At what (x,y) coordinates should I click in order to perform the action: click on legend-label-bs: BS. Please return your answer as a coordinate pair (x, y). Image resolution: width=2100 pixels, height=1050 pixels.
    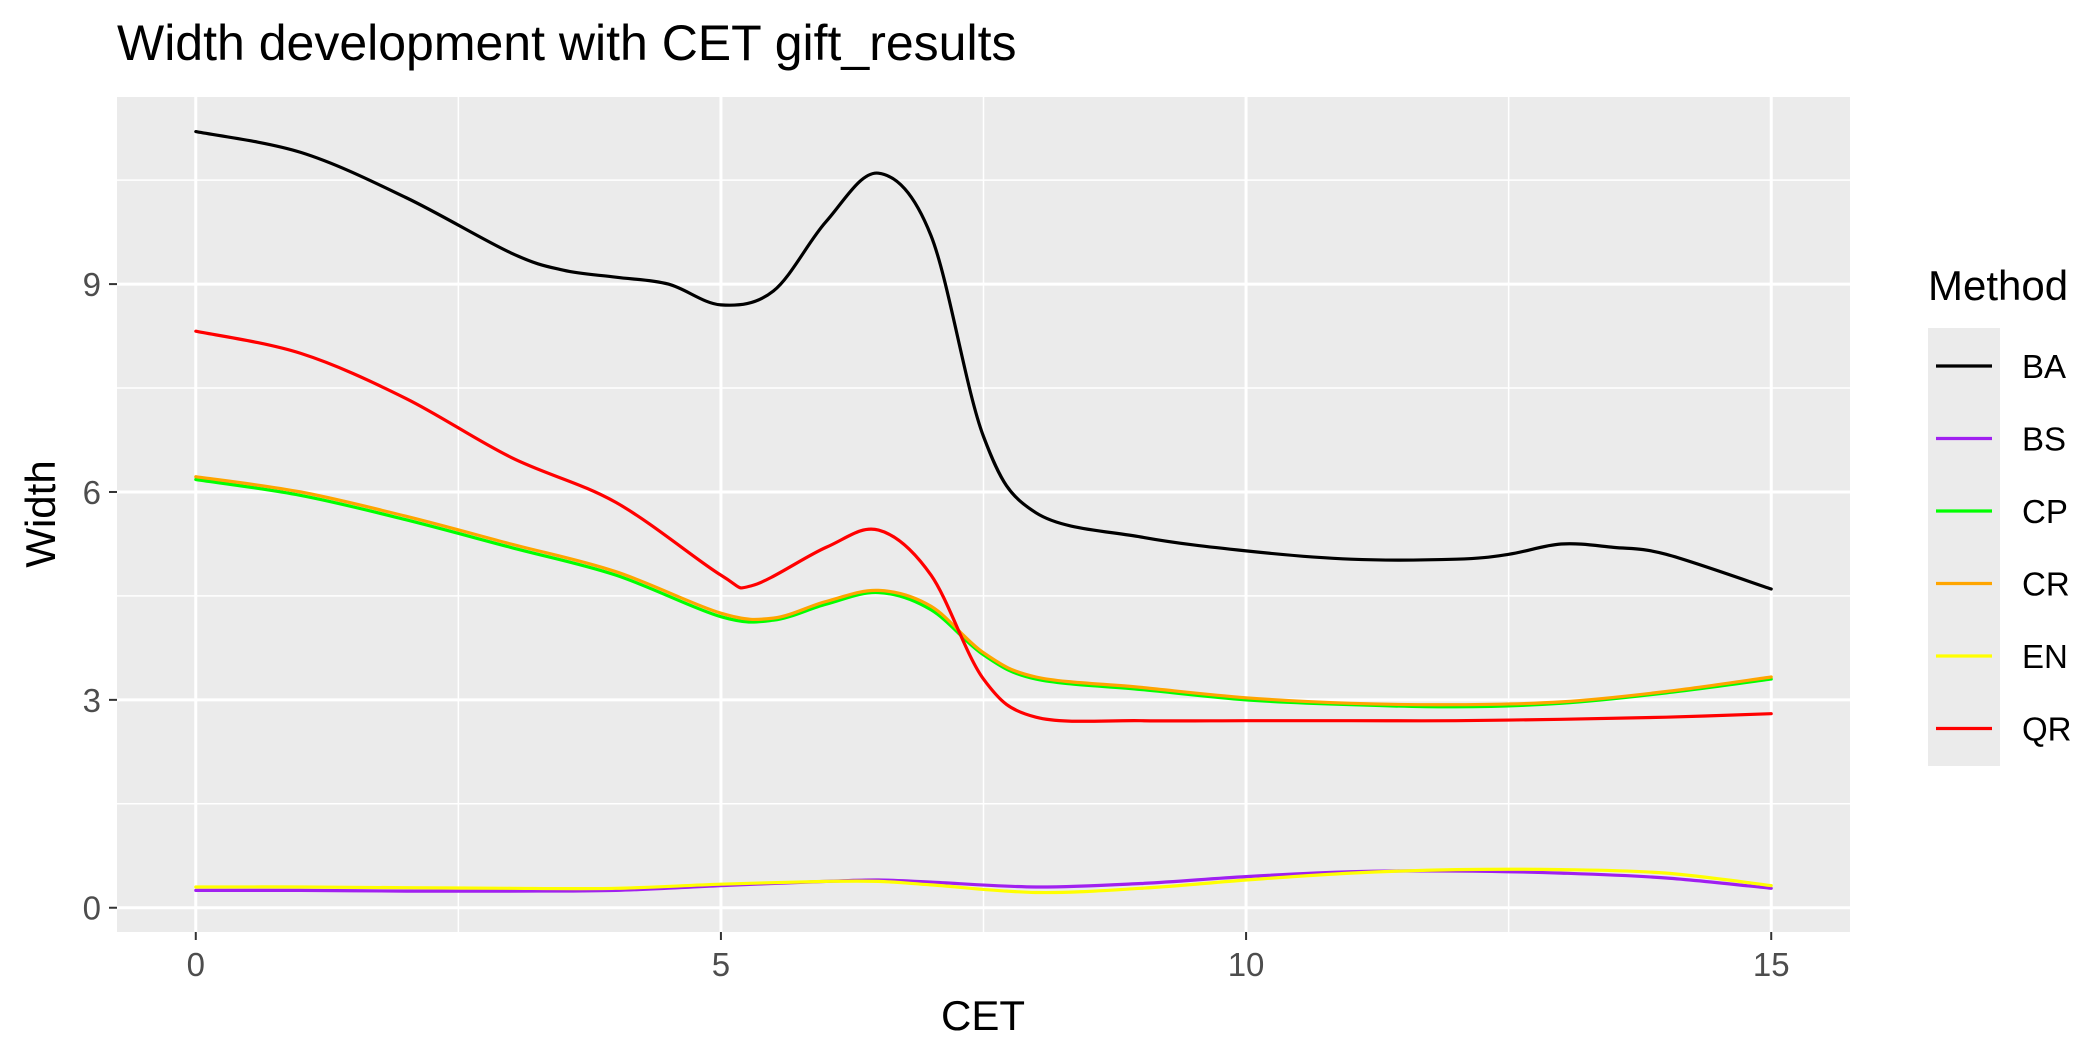
    Looking at the image, I should click on (2044, 439).